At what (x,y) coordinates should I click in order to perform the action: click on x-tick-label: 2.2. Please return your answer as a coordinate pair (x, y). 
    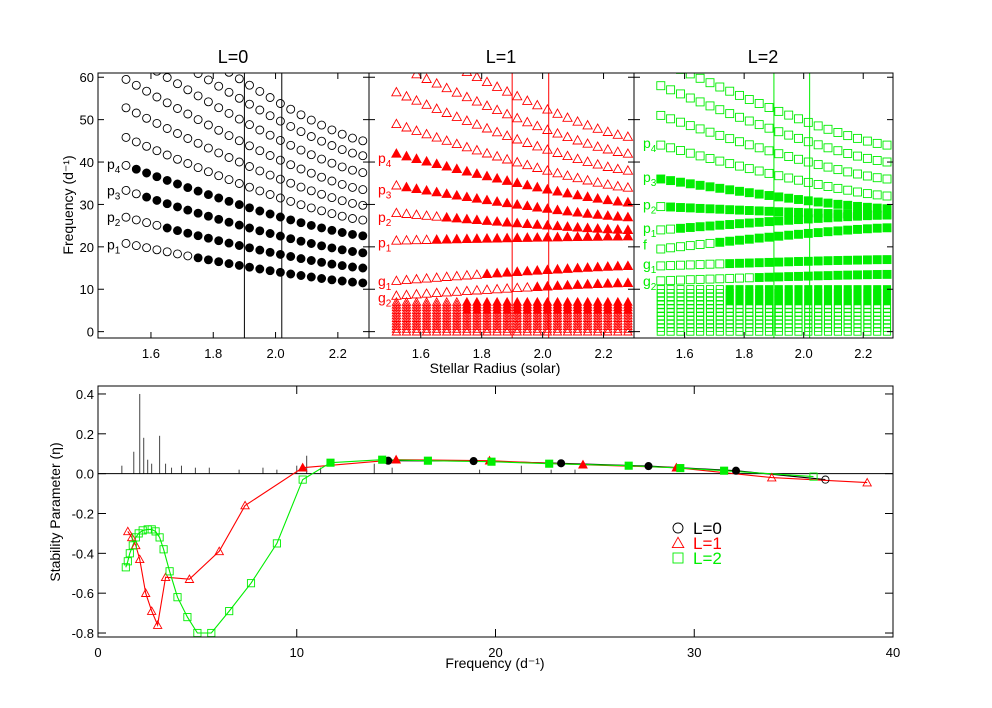
    Looking at the image, I should click on (604, 353).